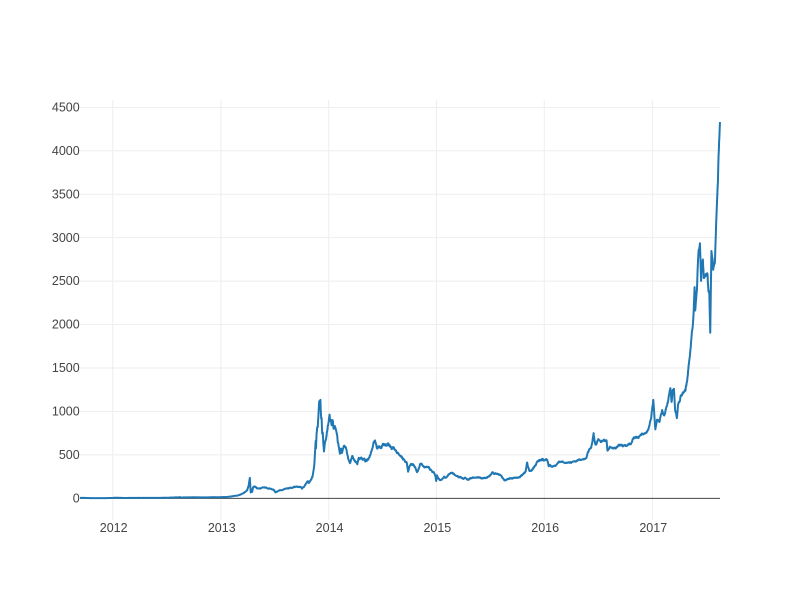 The width and height of the screenshot is (800, 605). I want to click on svg-text: 1000, so click(66, 412).